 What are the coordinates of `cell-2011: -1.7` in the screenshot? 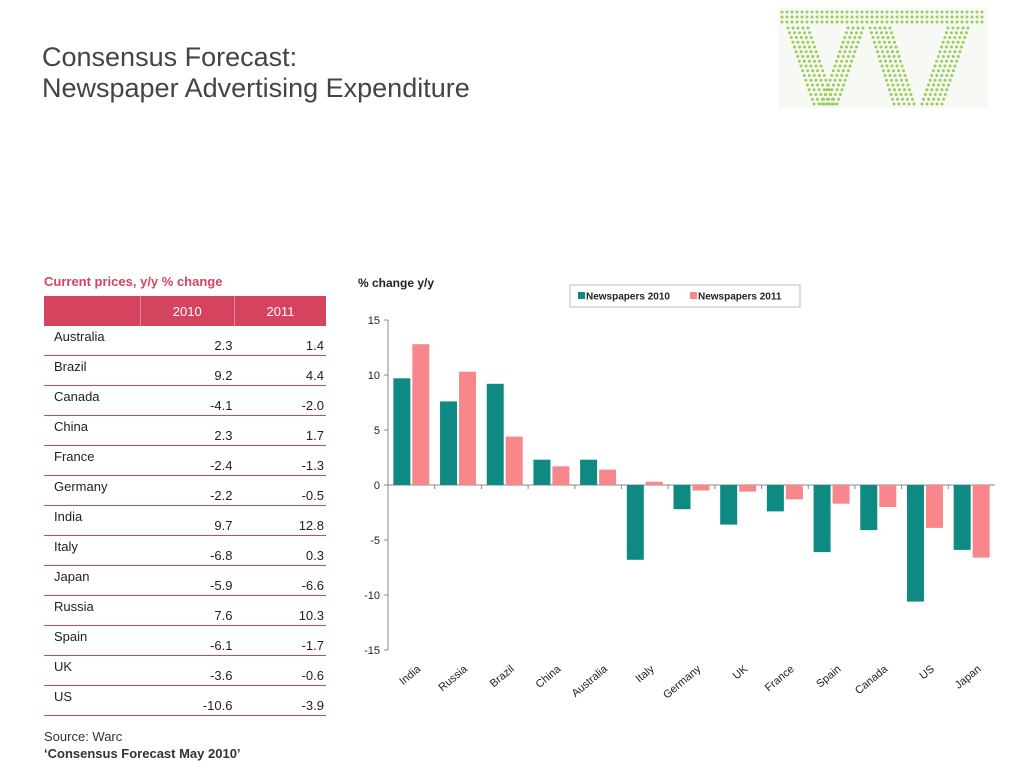 It's located at (280, 640).